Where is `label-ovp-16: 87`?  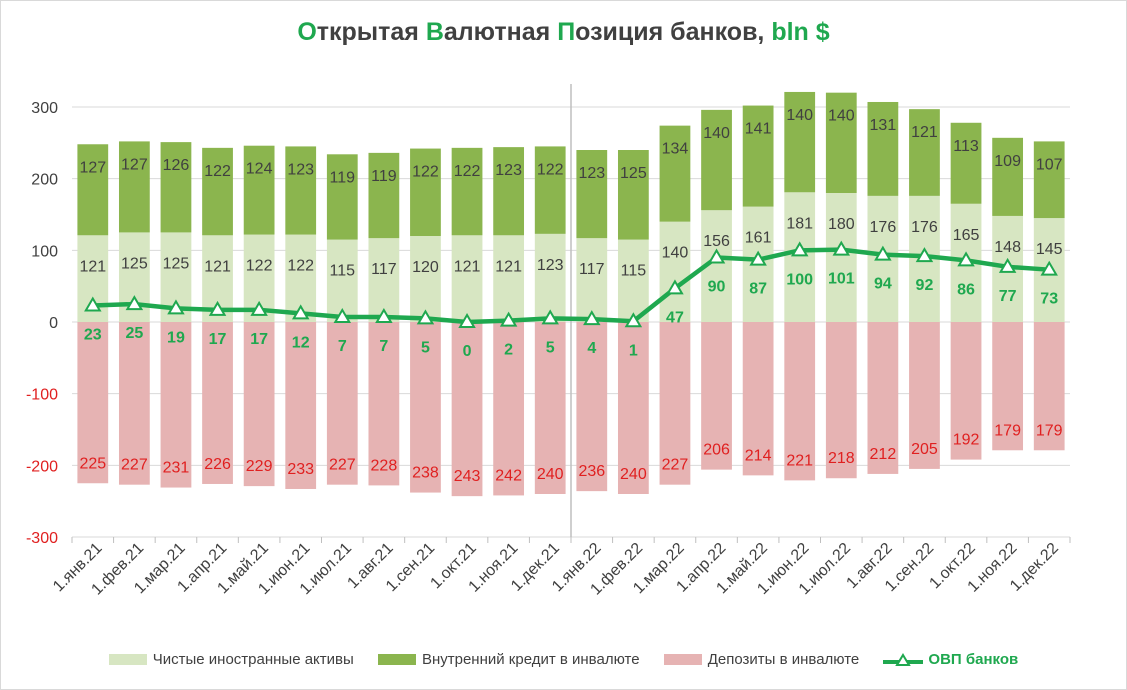
label-ovp-16: 87 is located at coordinates (758, 289).